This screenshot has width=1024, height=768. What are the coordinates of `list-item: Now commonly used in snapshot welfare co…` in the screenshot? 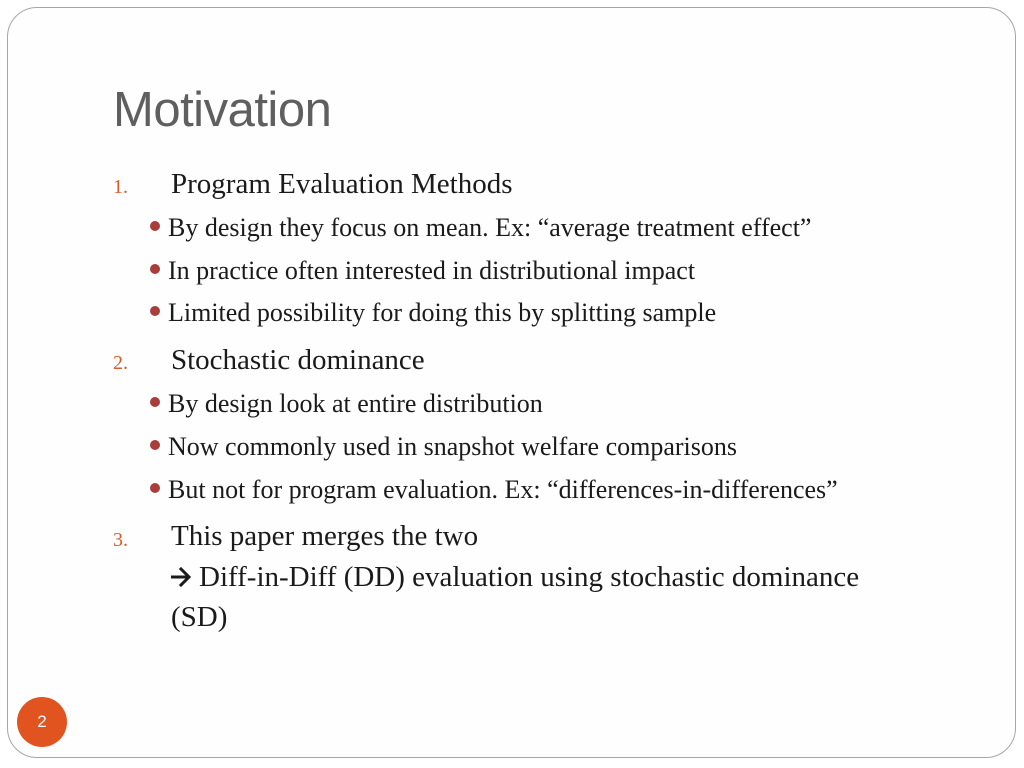 It's located at (443, 447).